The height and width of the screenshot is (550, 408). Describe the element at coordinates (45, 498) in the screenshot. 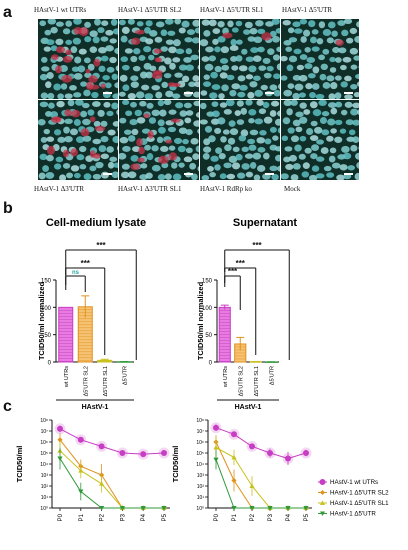

I see `log-y-tick-label-2-1: 10¹` at that location.